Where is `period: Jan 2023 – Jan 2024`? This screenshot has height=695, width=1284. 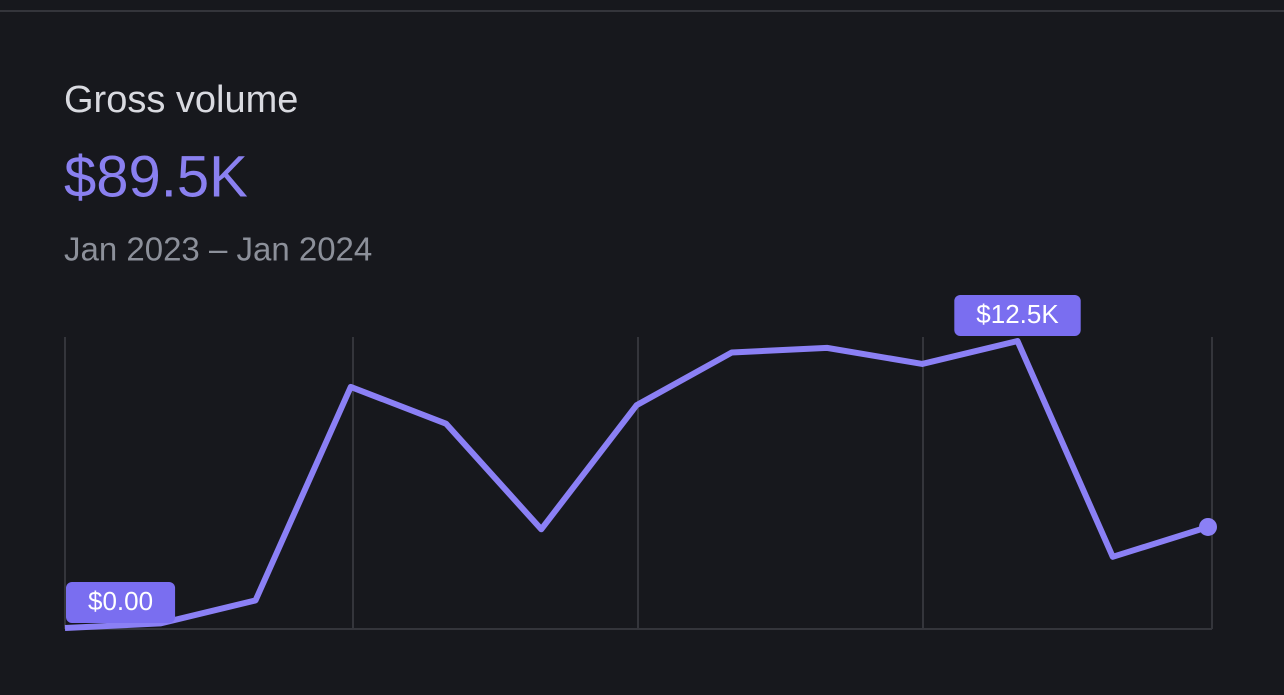
period: Jan 2023 – Jan 2024 is located at coordinates (218, 249).